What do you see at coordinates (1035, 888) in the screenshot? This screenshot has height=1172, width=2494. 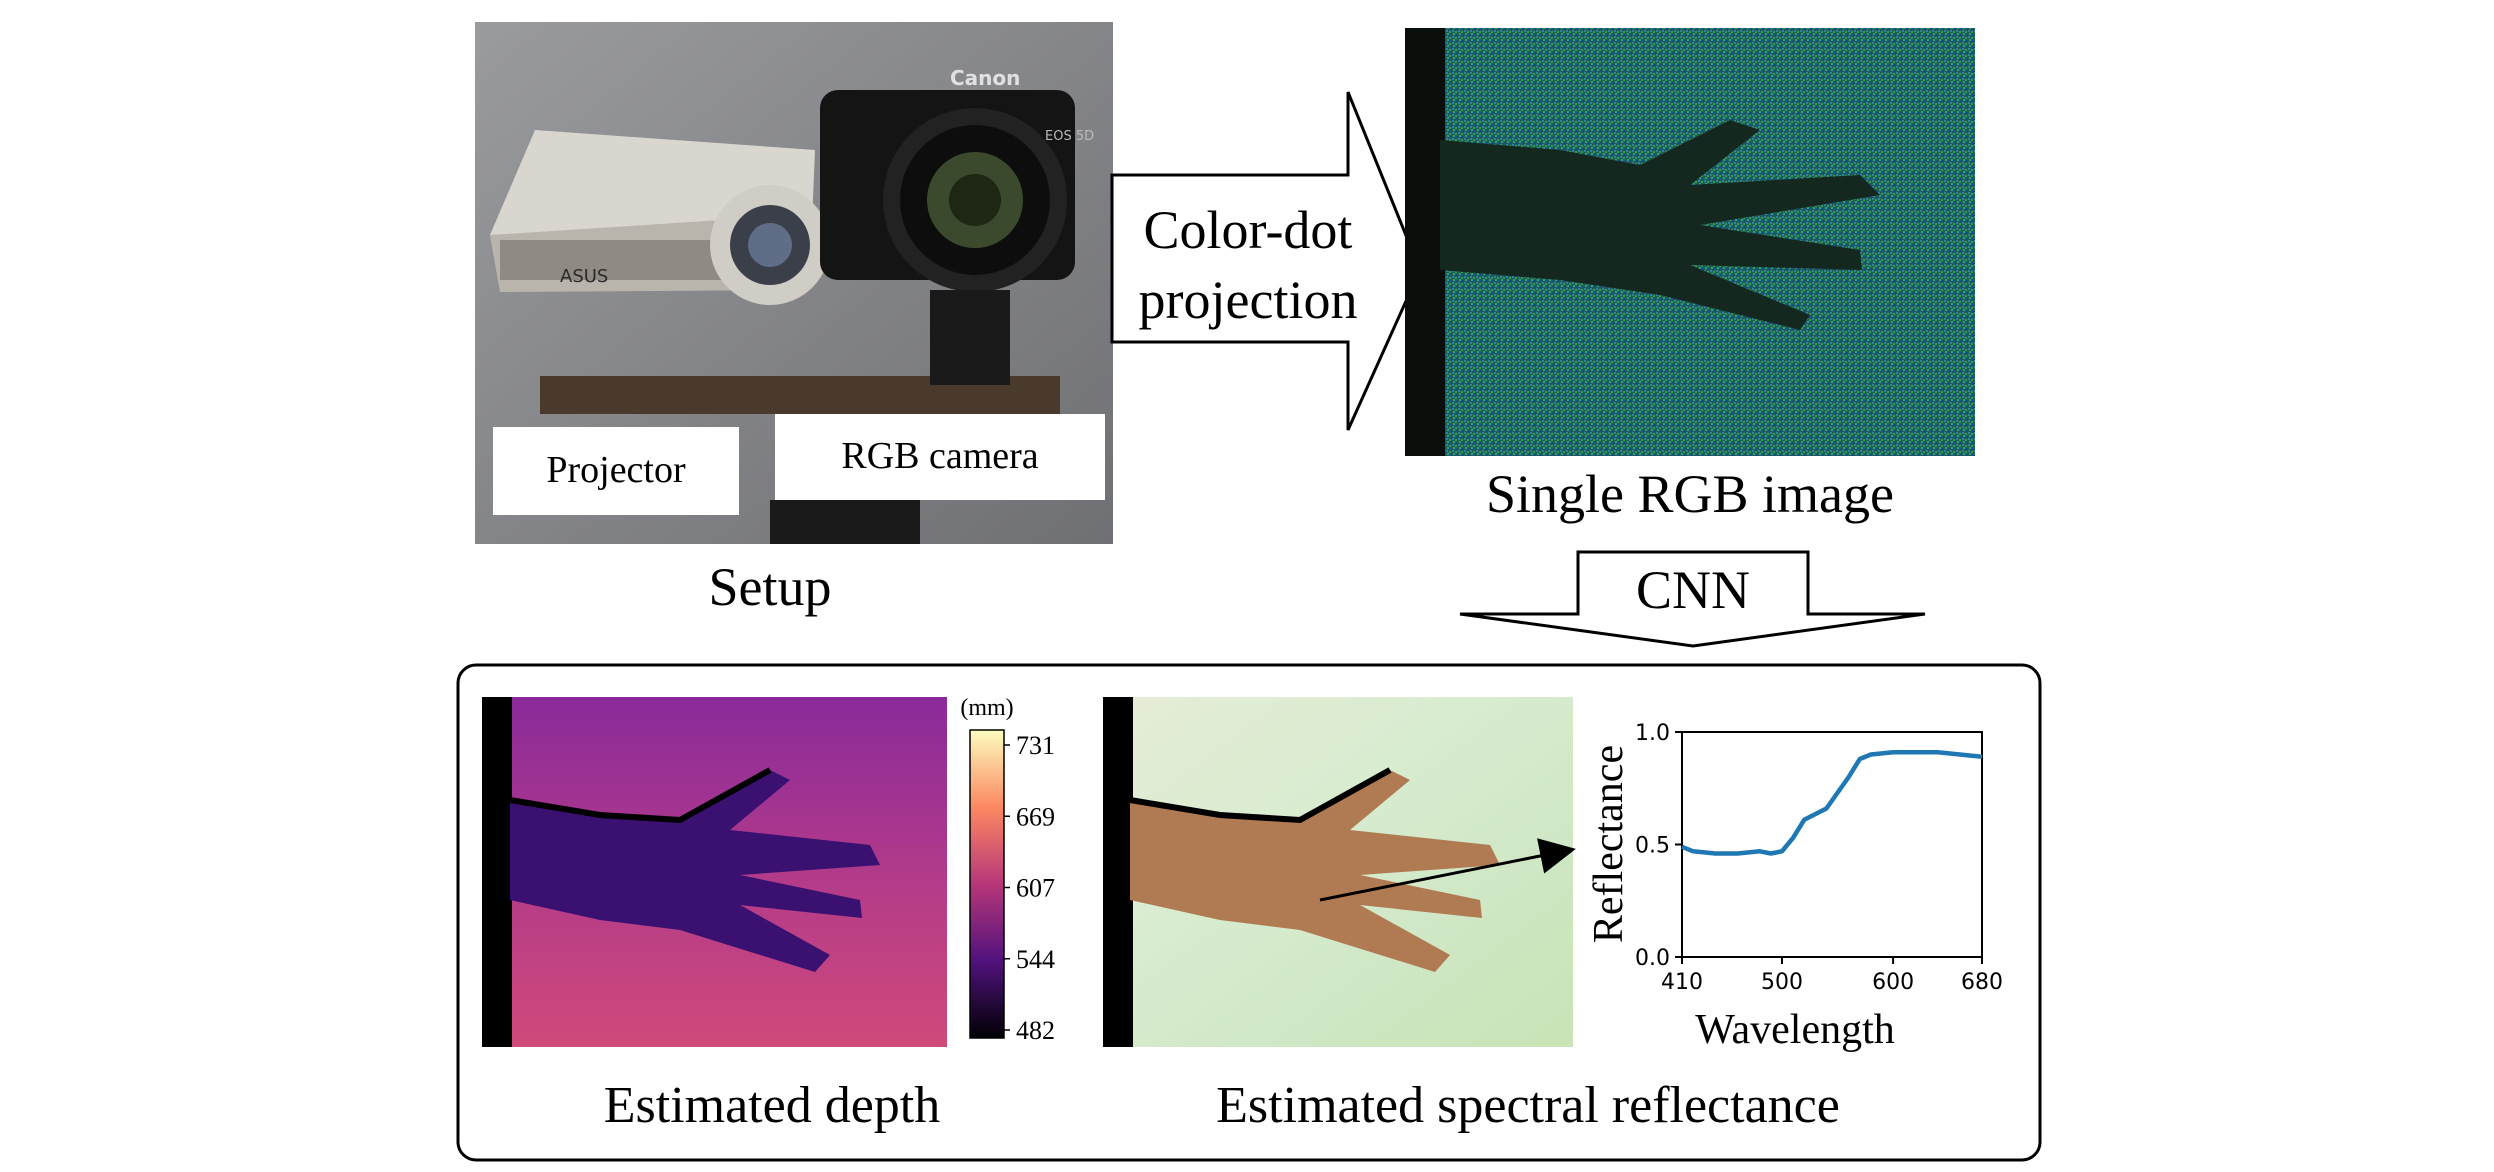 I see `colorbar-tick-label: 607` at bounding box center [1035, 888].